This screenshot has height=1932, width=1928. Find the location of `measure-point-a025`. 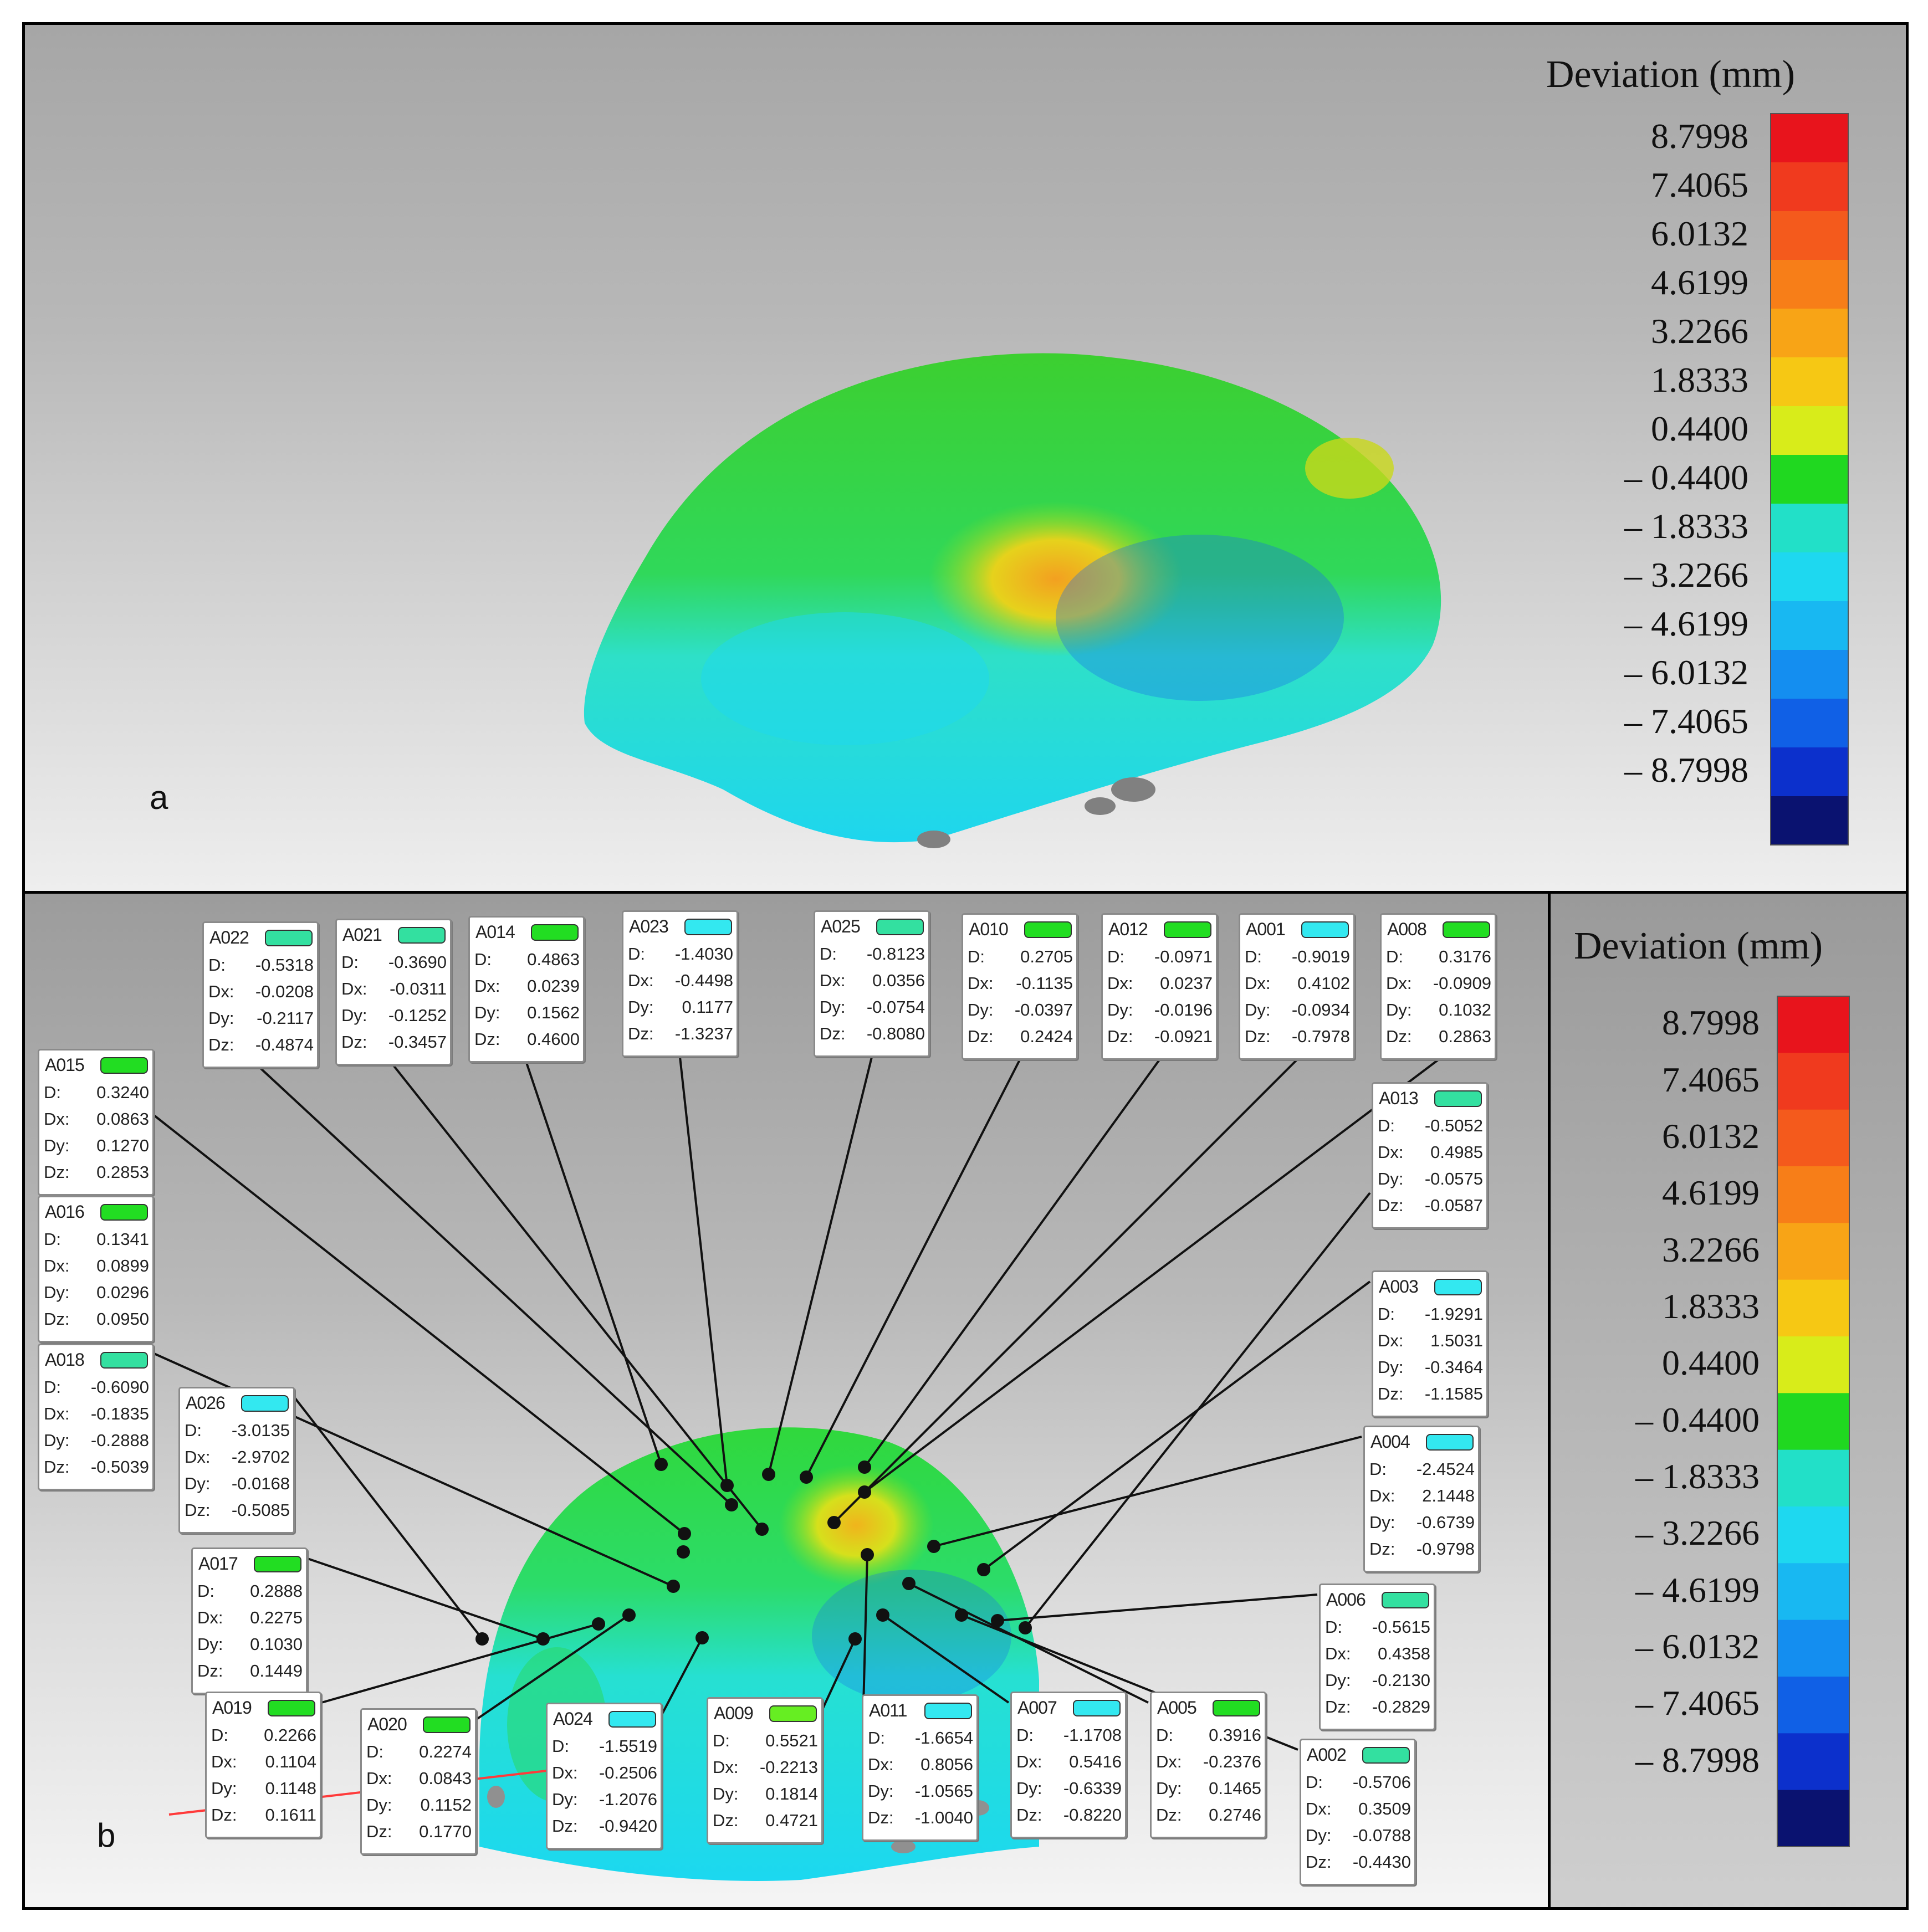

measure-point-a025 is located at coordinates (768, 1474).